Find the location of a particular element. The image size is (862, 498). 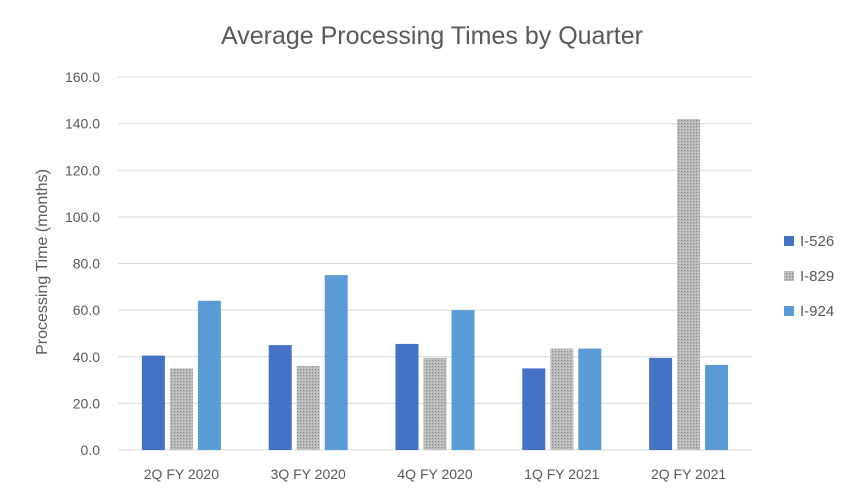

legend-label: I-924 is located at coordinates (817, 311).